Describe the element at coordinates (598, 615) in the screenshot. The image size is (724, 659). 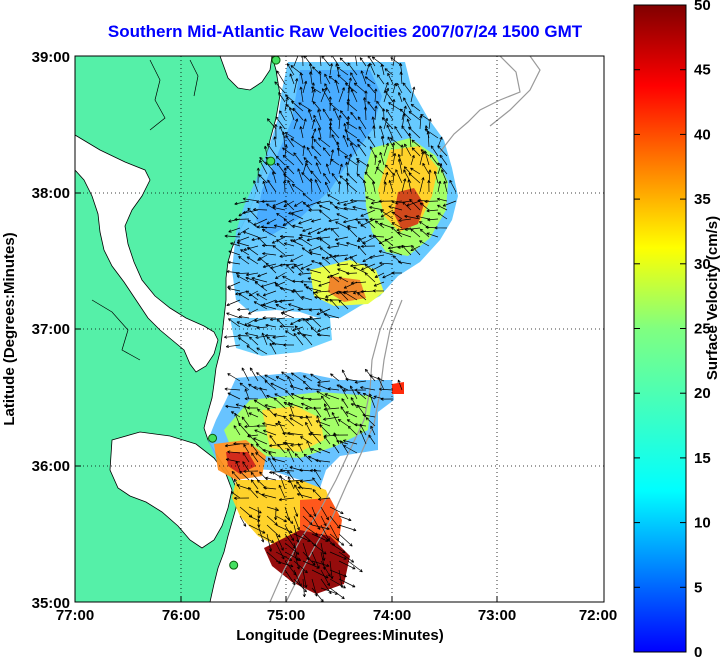
I see `lon-tick-label: 72:00` at that location.